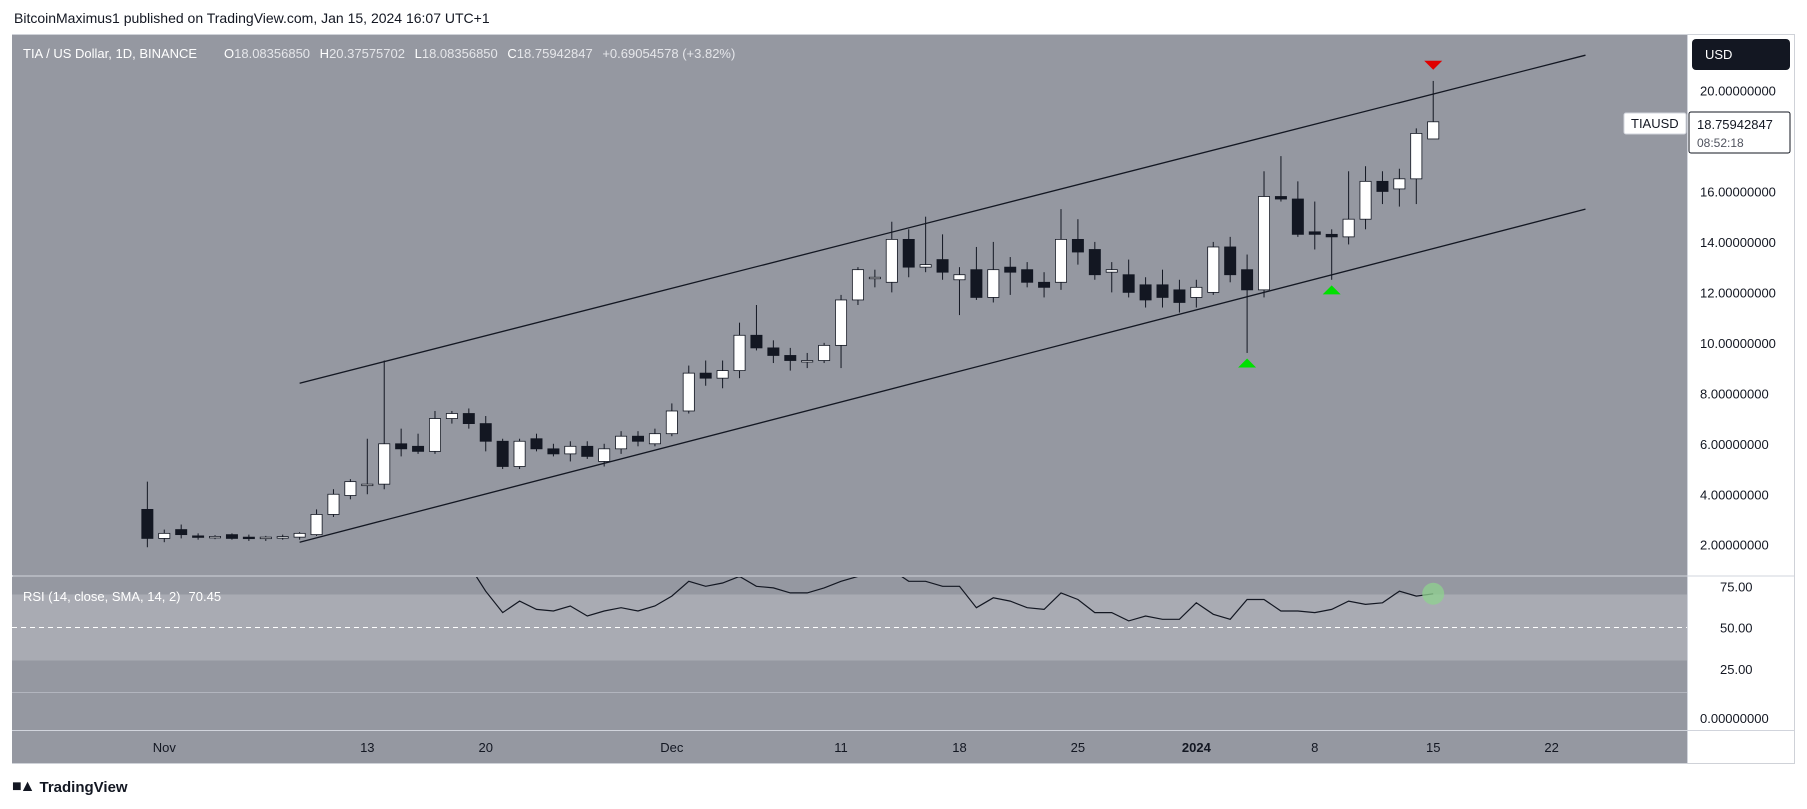 Image resolution: width=1807 pixels, height=809 pixels. What do you see at coordinates (110, 53) in the screenshot?
I see `symbol-legend: TIA / US Dollar, 1D, BINANCE` at bounding box center [110, 53].